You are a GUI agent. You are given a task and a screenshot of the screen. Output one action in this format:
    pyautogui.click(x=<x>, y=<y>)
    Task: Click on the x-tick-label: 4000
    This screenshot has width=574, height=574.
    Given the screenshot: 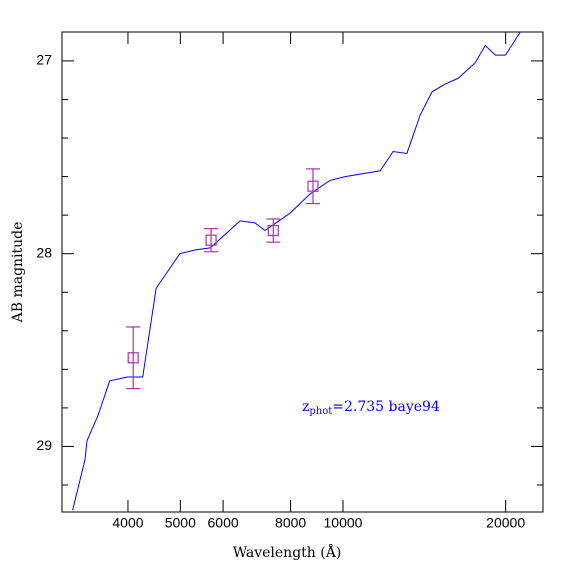 What is the action you would take?
    pyautogui.click(x=127, y=523)
    